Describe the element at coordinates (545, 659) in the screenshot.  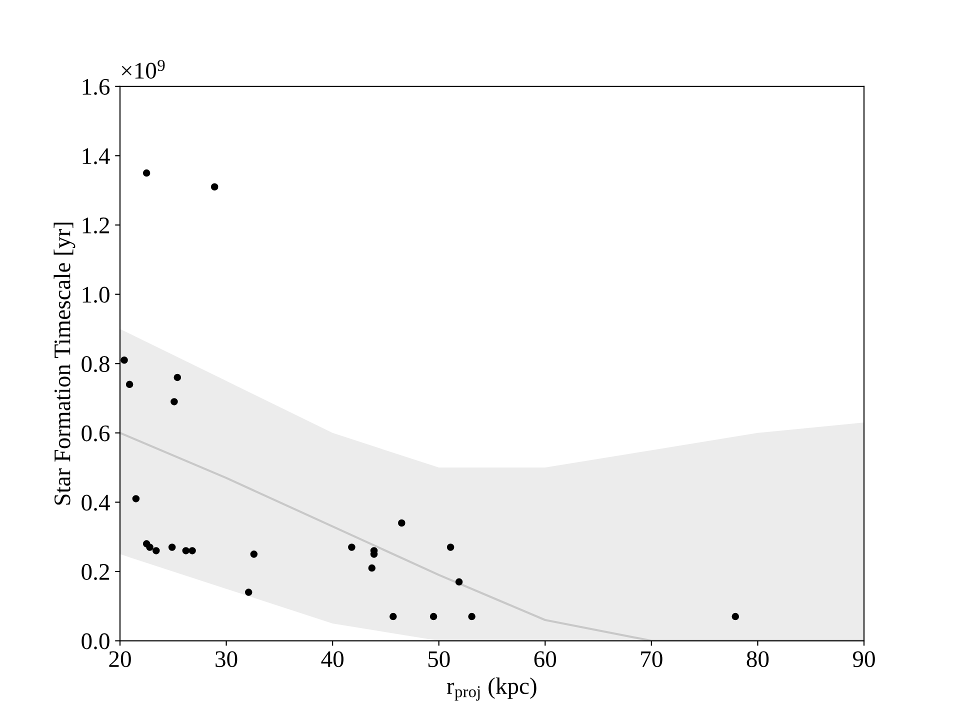
I see `x-tick-label: 60` at that location.